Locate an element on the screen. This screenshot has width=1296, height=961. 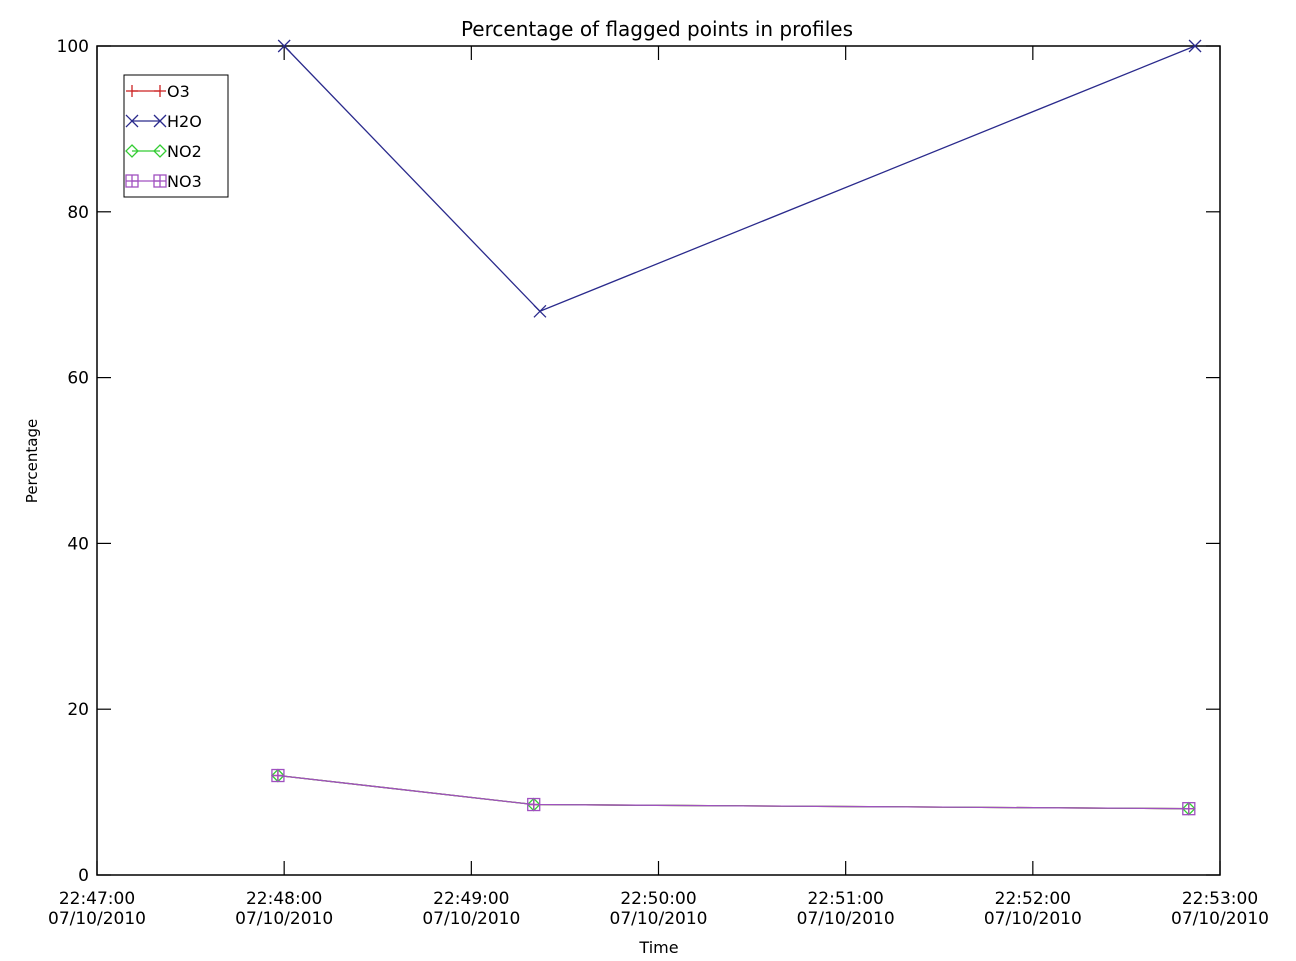
legend-item-h2o: H2O is located at coordinates (163, 121).